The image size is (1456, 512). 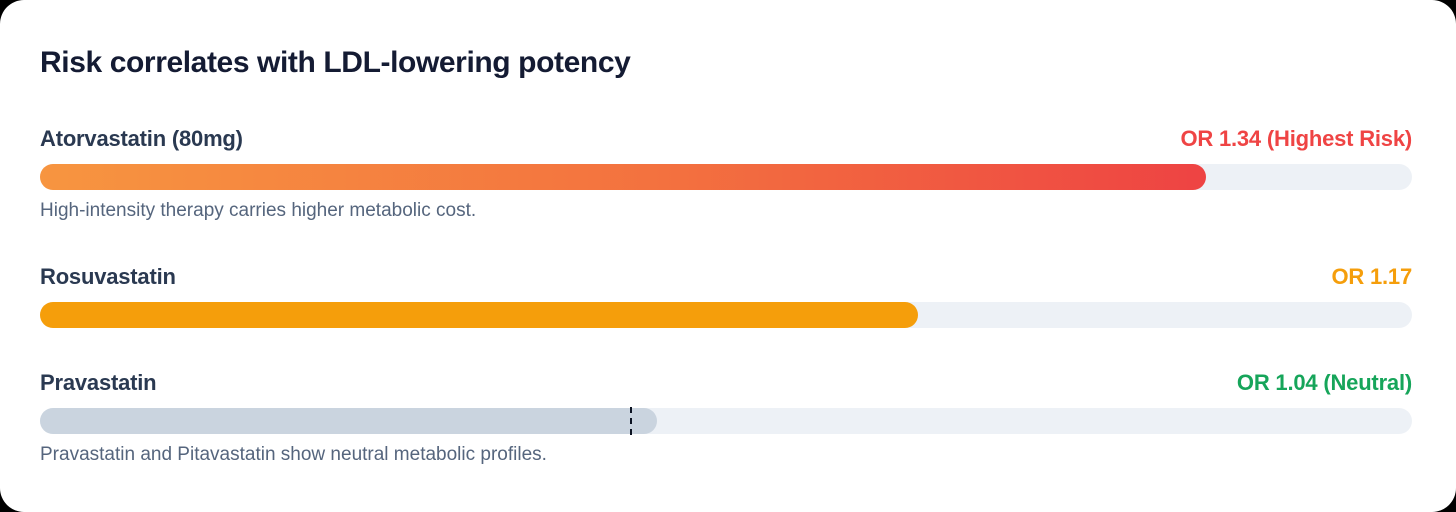 What do you see at coordinates (1324, 382) in the screenshot?
I see `bar-value: OR 1.04 (Neutral)` at bounding box center [1324, 382].